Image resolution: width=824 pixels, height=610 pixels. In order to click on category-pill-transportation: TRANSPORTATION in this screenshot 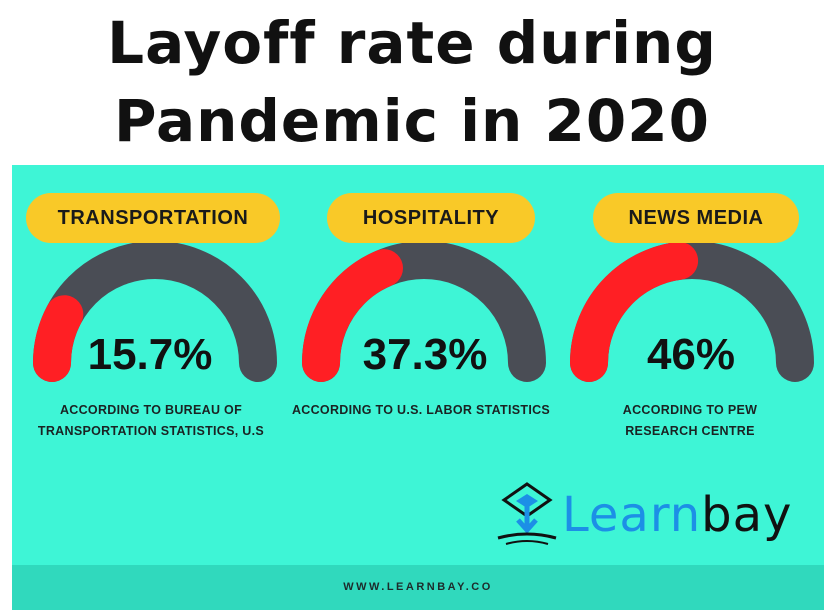, I will do `click(153, 218)`.